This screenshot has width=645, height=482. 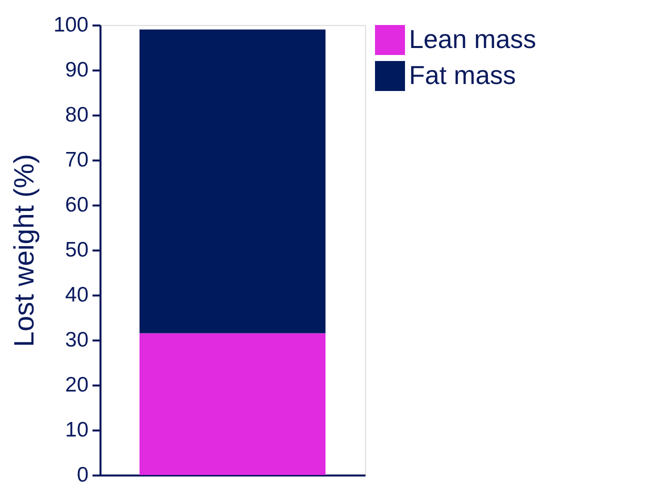 What do you see at coordinates (76, 430) in the screenshot?
I see `y-tick-label: 10` at bounding box center [76, 430].